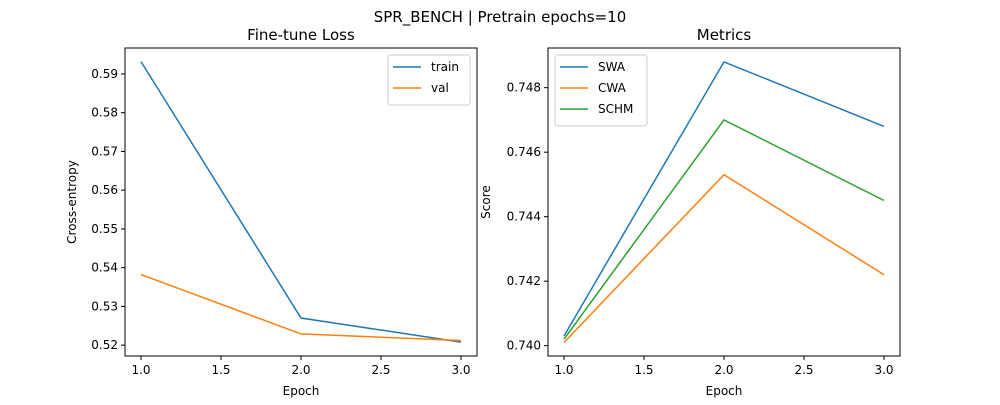 The height and width of the screenshot is (405, 1000). What do you see at coordinates (883, 370) in the screenshot?
I see `metrics-xtick-label: 3.0` at bounding box center [883, 370].